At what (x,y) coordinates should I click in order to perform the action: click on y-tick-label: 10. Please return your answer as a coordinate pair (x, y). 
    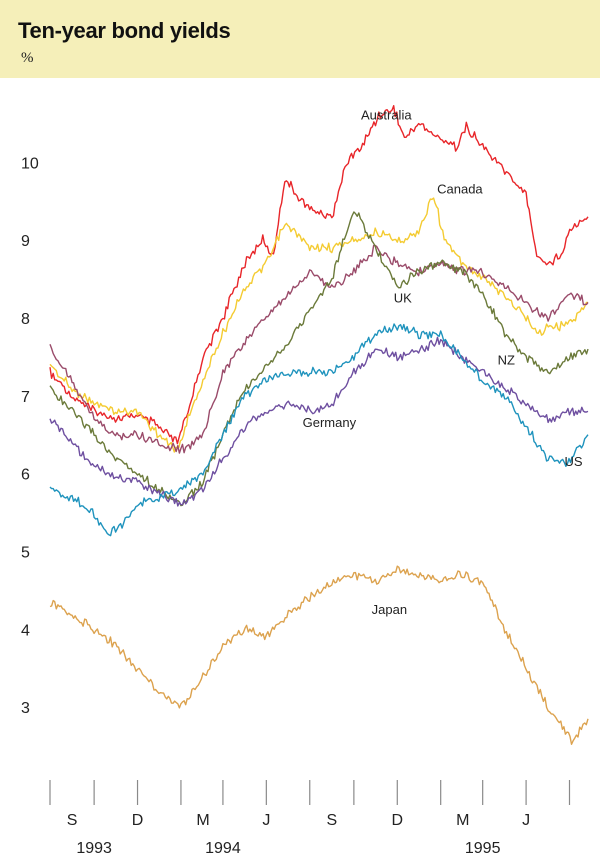
    Looking at the image, I should click on (30, 163).